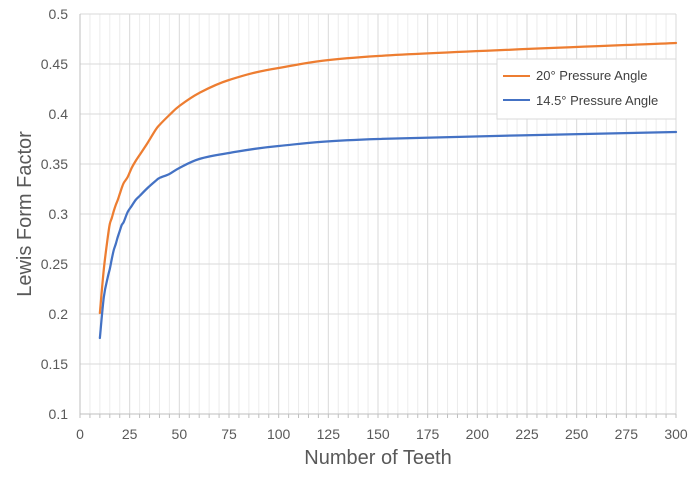 The image size is (700, 482). Describe the element at coordinates (180, 434) in the screenshot. I see `x-tick-label: 50` at that location.